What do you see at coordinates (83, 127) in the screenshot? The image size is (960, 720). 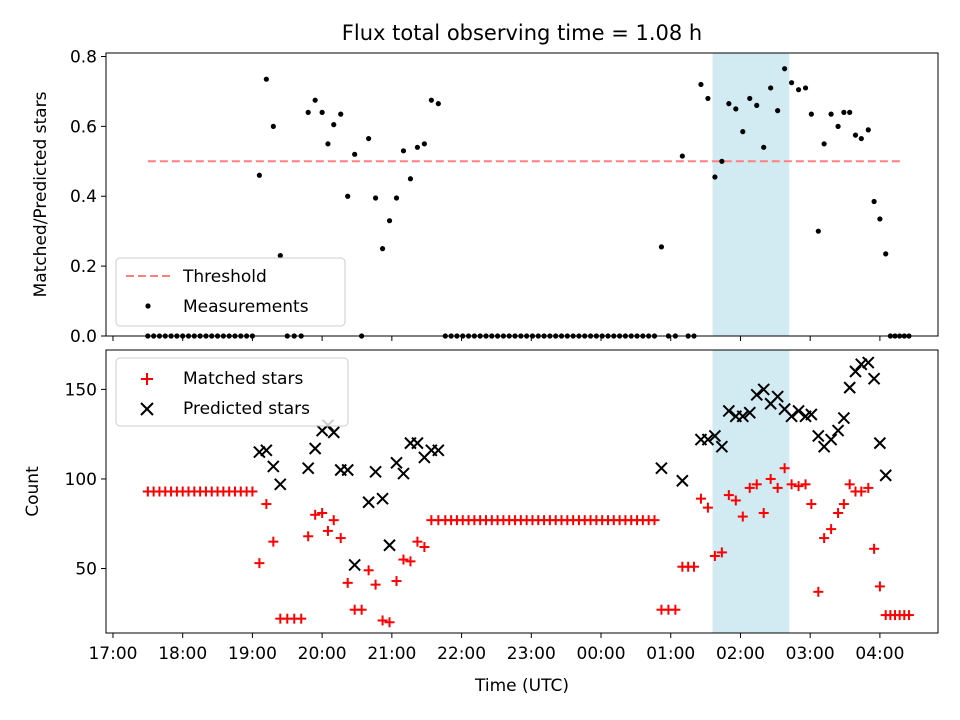 I see `ratio-y-tick-label: 0.6` at bounding box center [83, 127].